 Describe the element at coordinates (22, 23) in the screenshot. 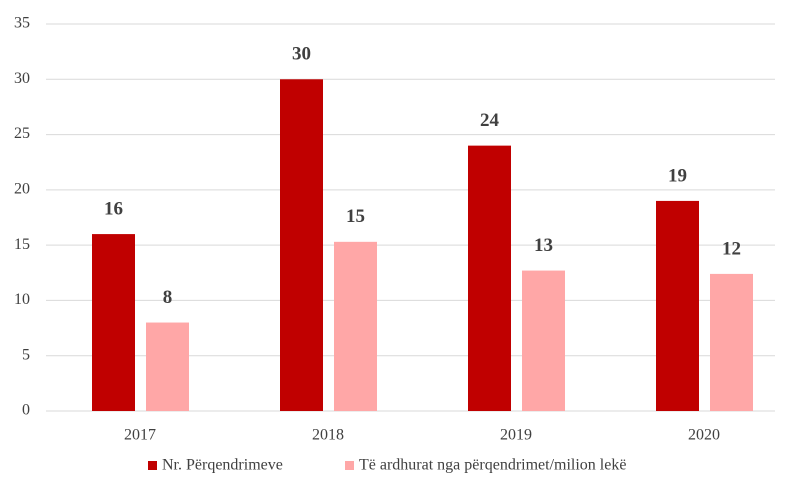

I see `y-tick-label: 35` at that location.